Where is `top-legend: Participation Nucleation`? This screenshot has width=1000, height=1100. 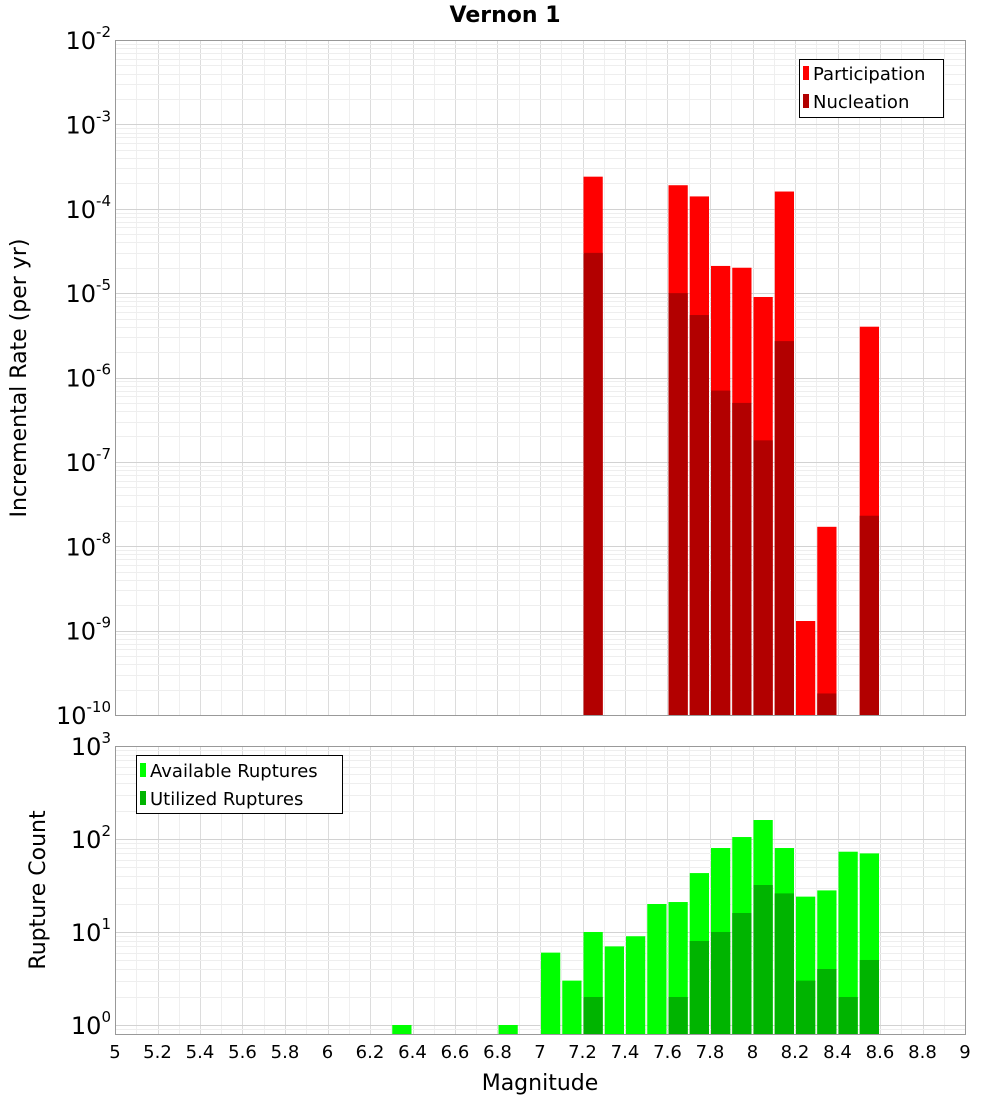
top-legend: Participation Nucleation is located at coordinates (871, 88).